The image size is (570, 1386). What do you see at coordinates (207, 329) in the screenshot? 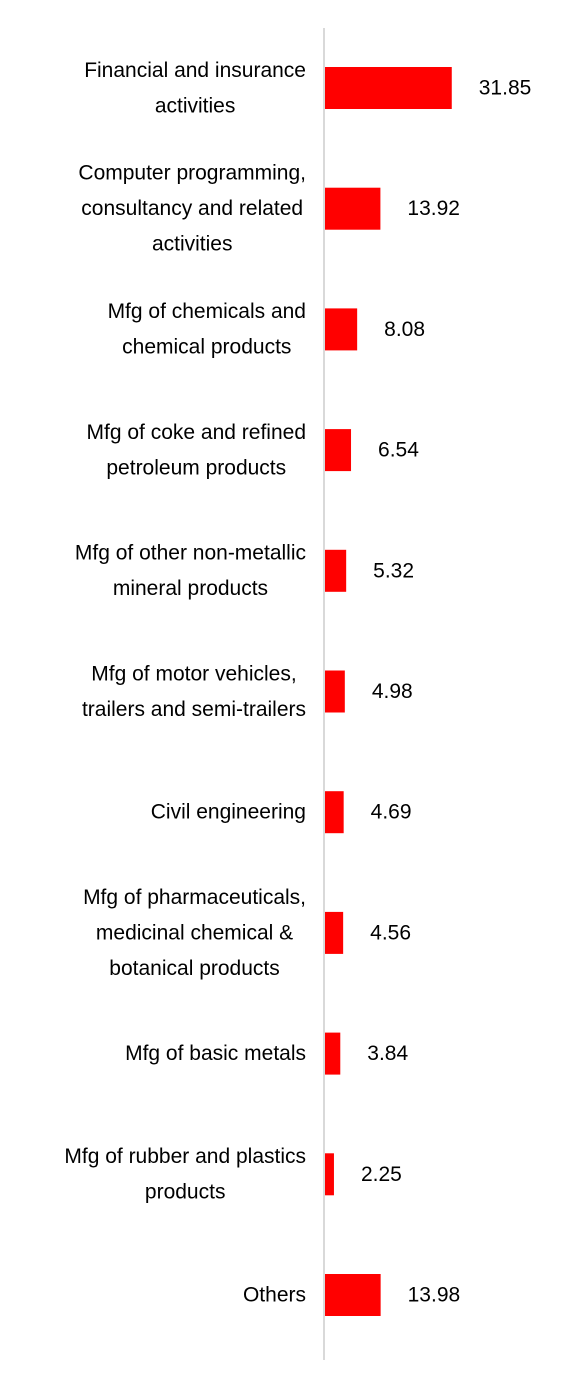
I see `category-label-2: Mfg of chemicals and chemical products` at bounding box center [207, 329].